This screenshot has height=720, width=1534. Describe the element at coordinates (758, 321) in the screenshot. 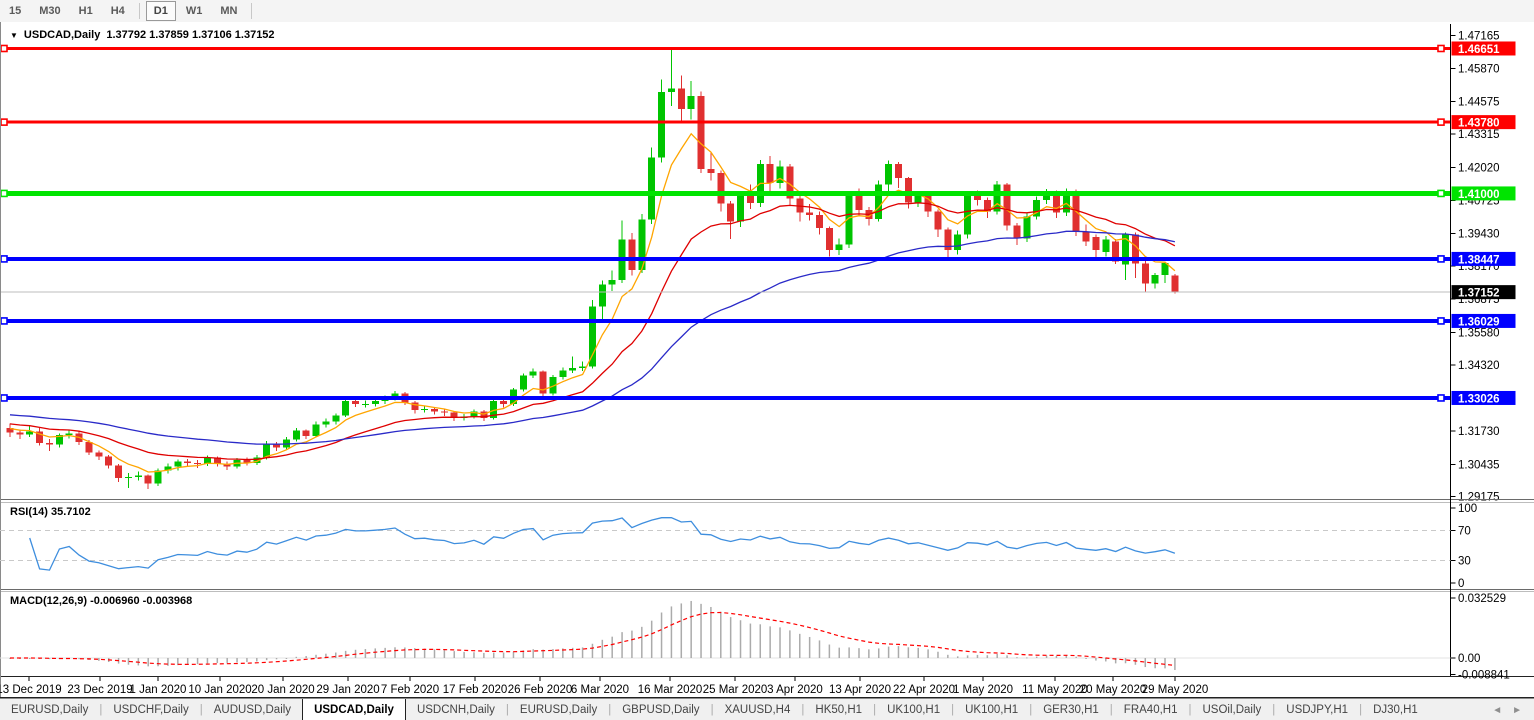

I see `hline-1.36029: 1.36029` at that location.